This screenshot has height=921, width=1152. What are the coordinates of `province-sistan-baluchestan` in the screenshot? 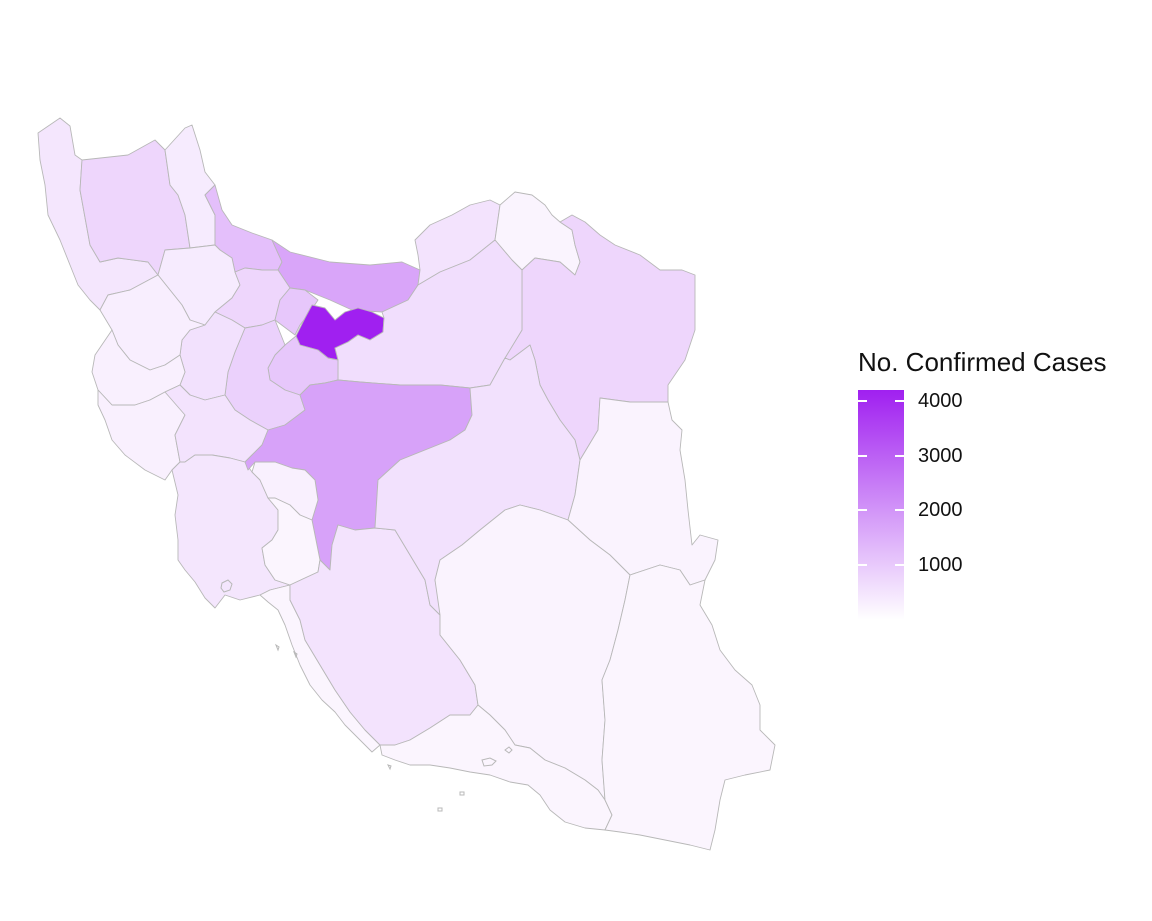 It's located at (688, 707).